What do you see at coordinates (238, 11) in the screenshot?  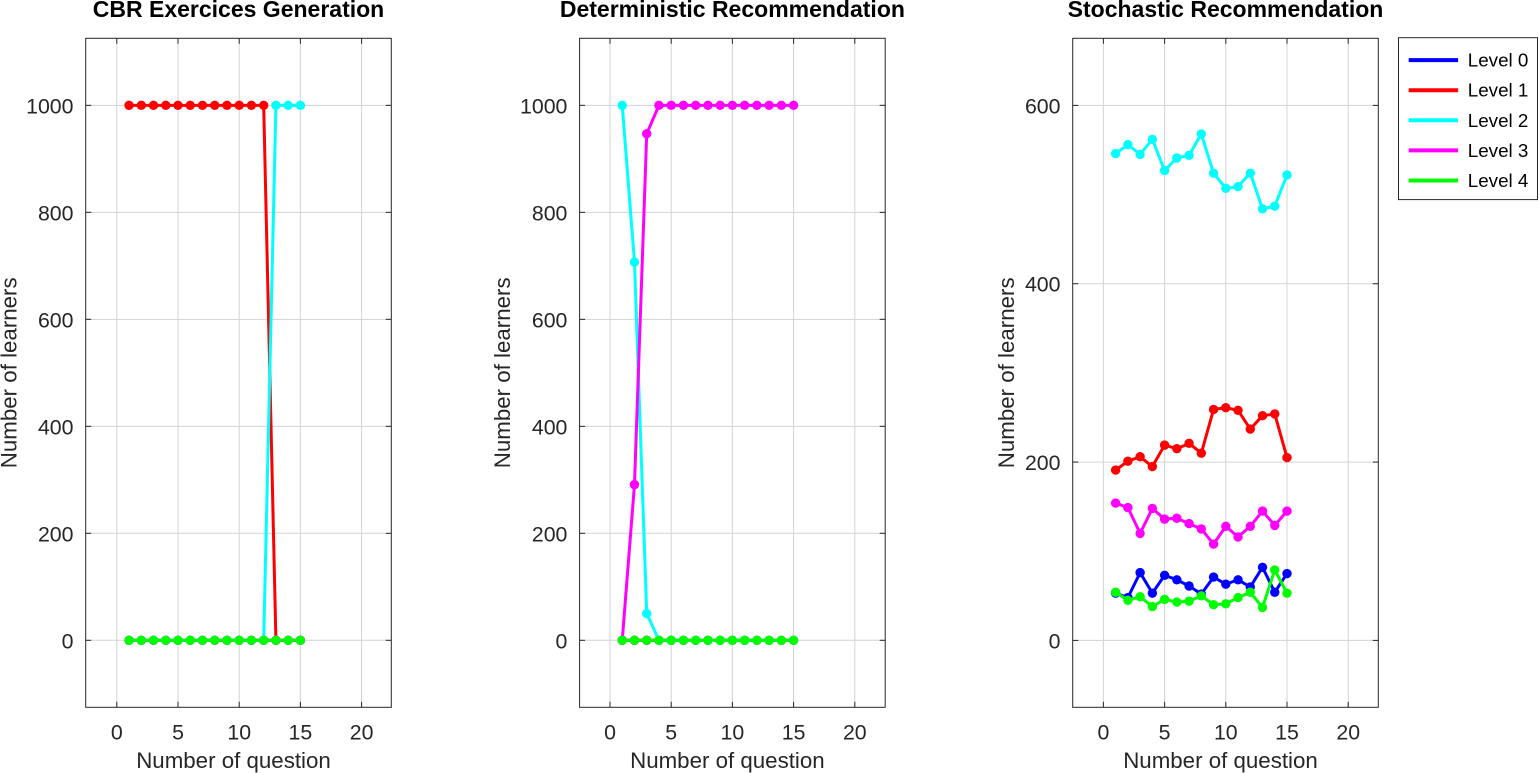 I see `svg-text: CBR Exercices Generation` at bounding box center [238, 11].